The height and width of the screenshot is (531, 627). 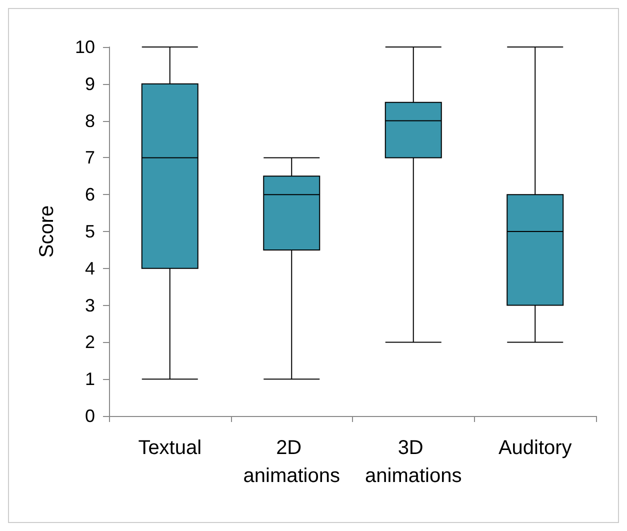 I want to click on y-tick-label: 10, so click(x=84, y=47).